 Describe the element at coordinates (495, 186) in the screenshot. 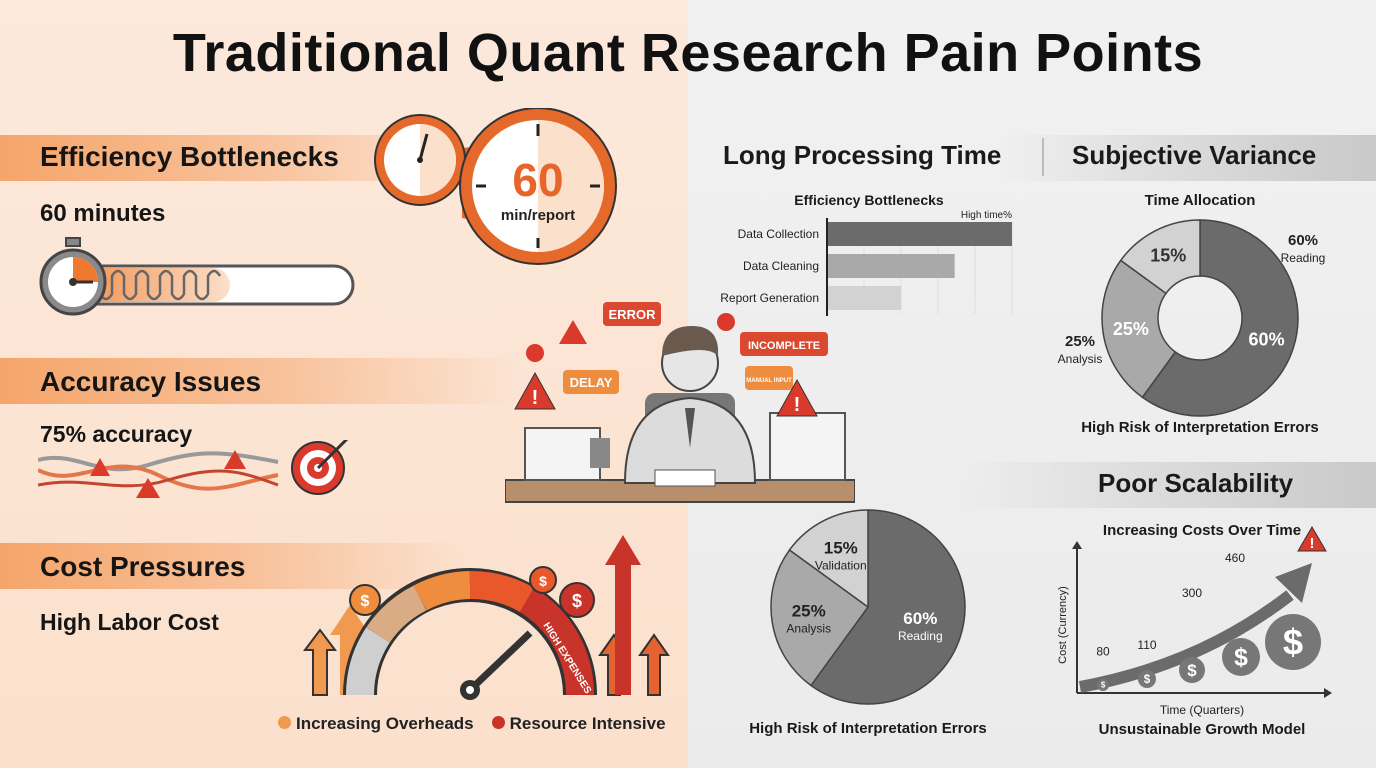

I see `clock-icon: 60 min/report` at that location.